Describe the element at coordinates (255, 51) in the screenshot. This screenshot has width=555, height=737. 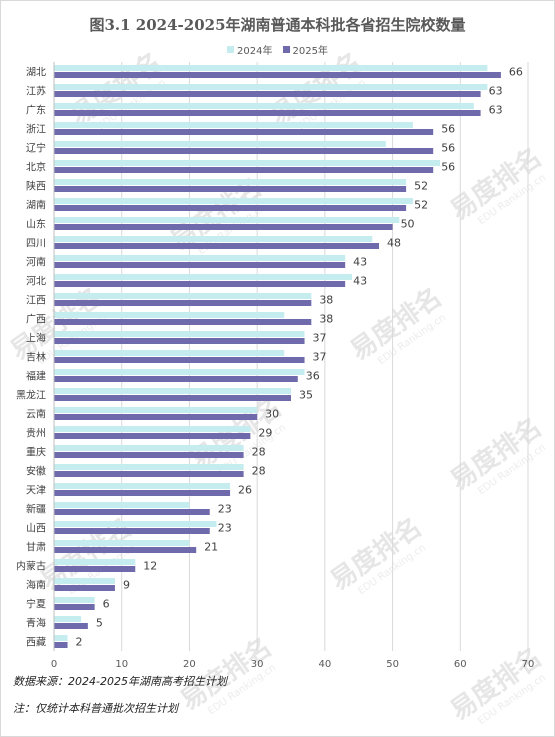
I see `legend-label-2024: 2024年` at that location.